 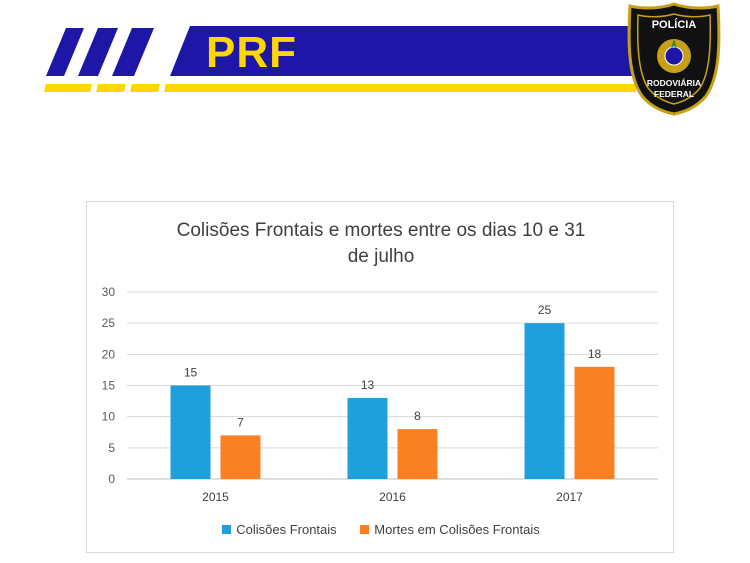 I want to click on badge-line2: RODOVIÁRIA, so click(x=674, y=83).